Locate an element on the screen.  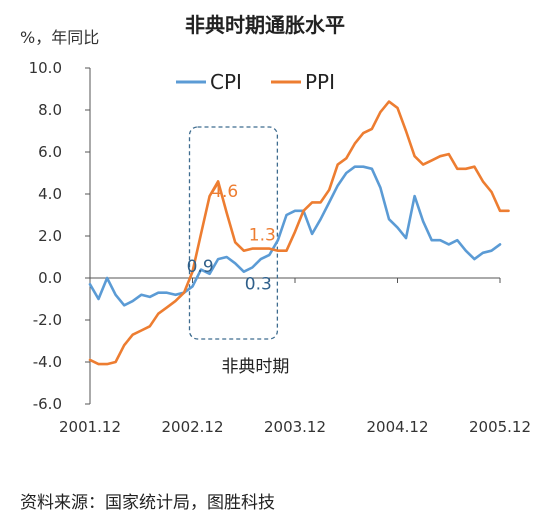
legend-label-ppi: PPI is located at coordinates (320, 82).